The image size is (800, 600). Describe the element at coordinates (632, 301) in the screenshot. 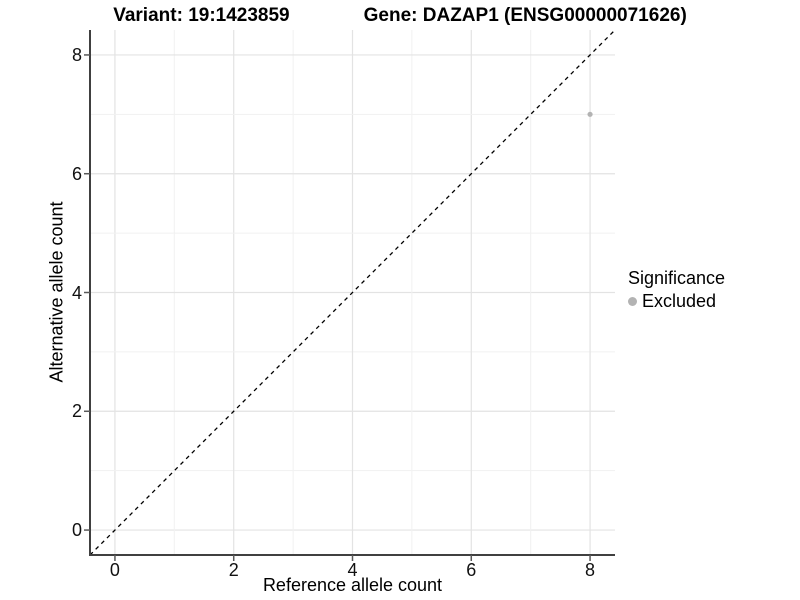

I see `legend-point-icon` at that location.